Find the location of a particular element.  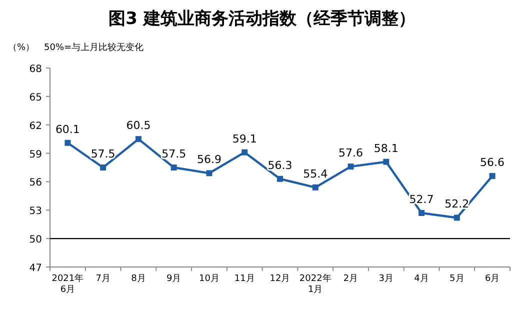

x-tick-label: 6月 is located at coordinates (492, 279).